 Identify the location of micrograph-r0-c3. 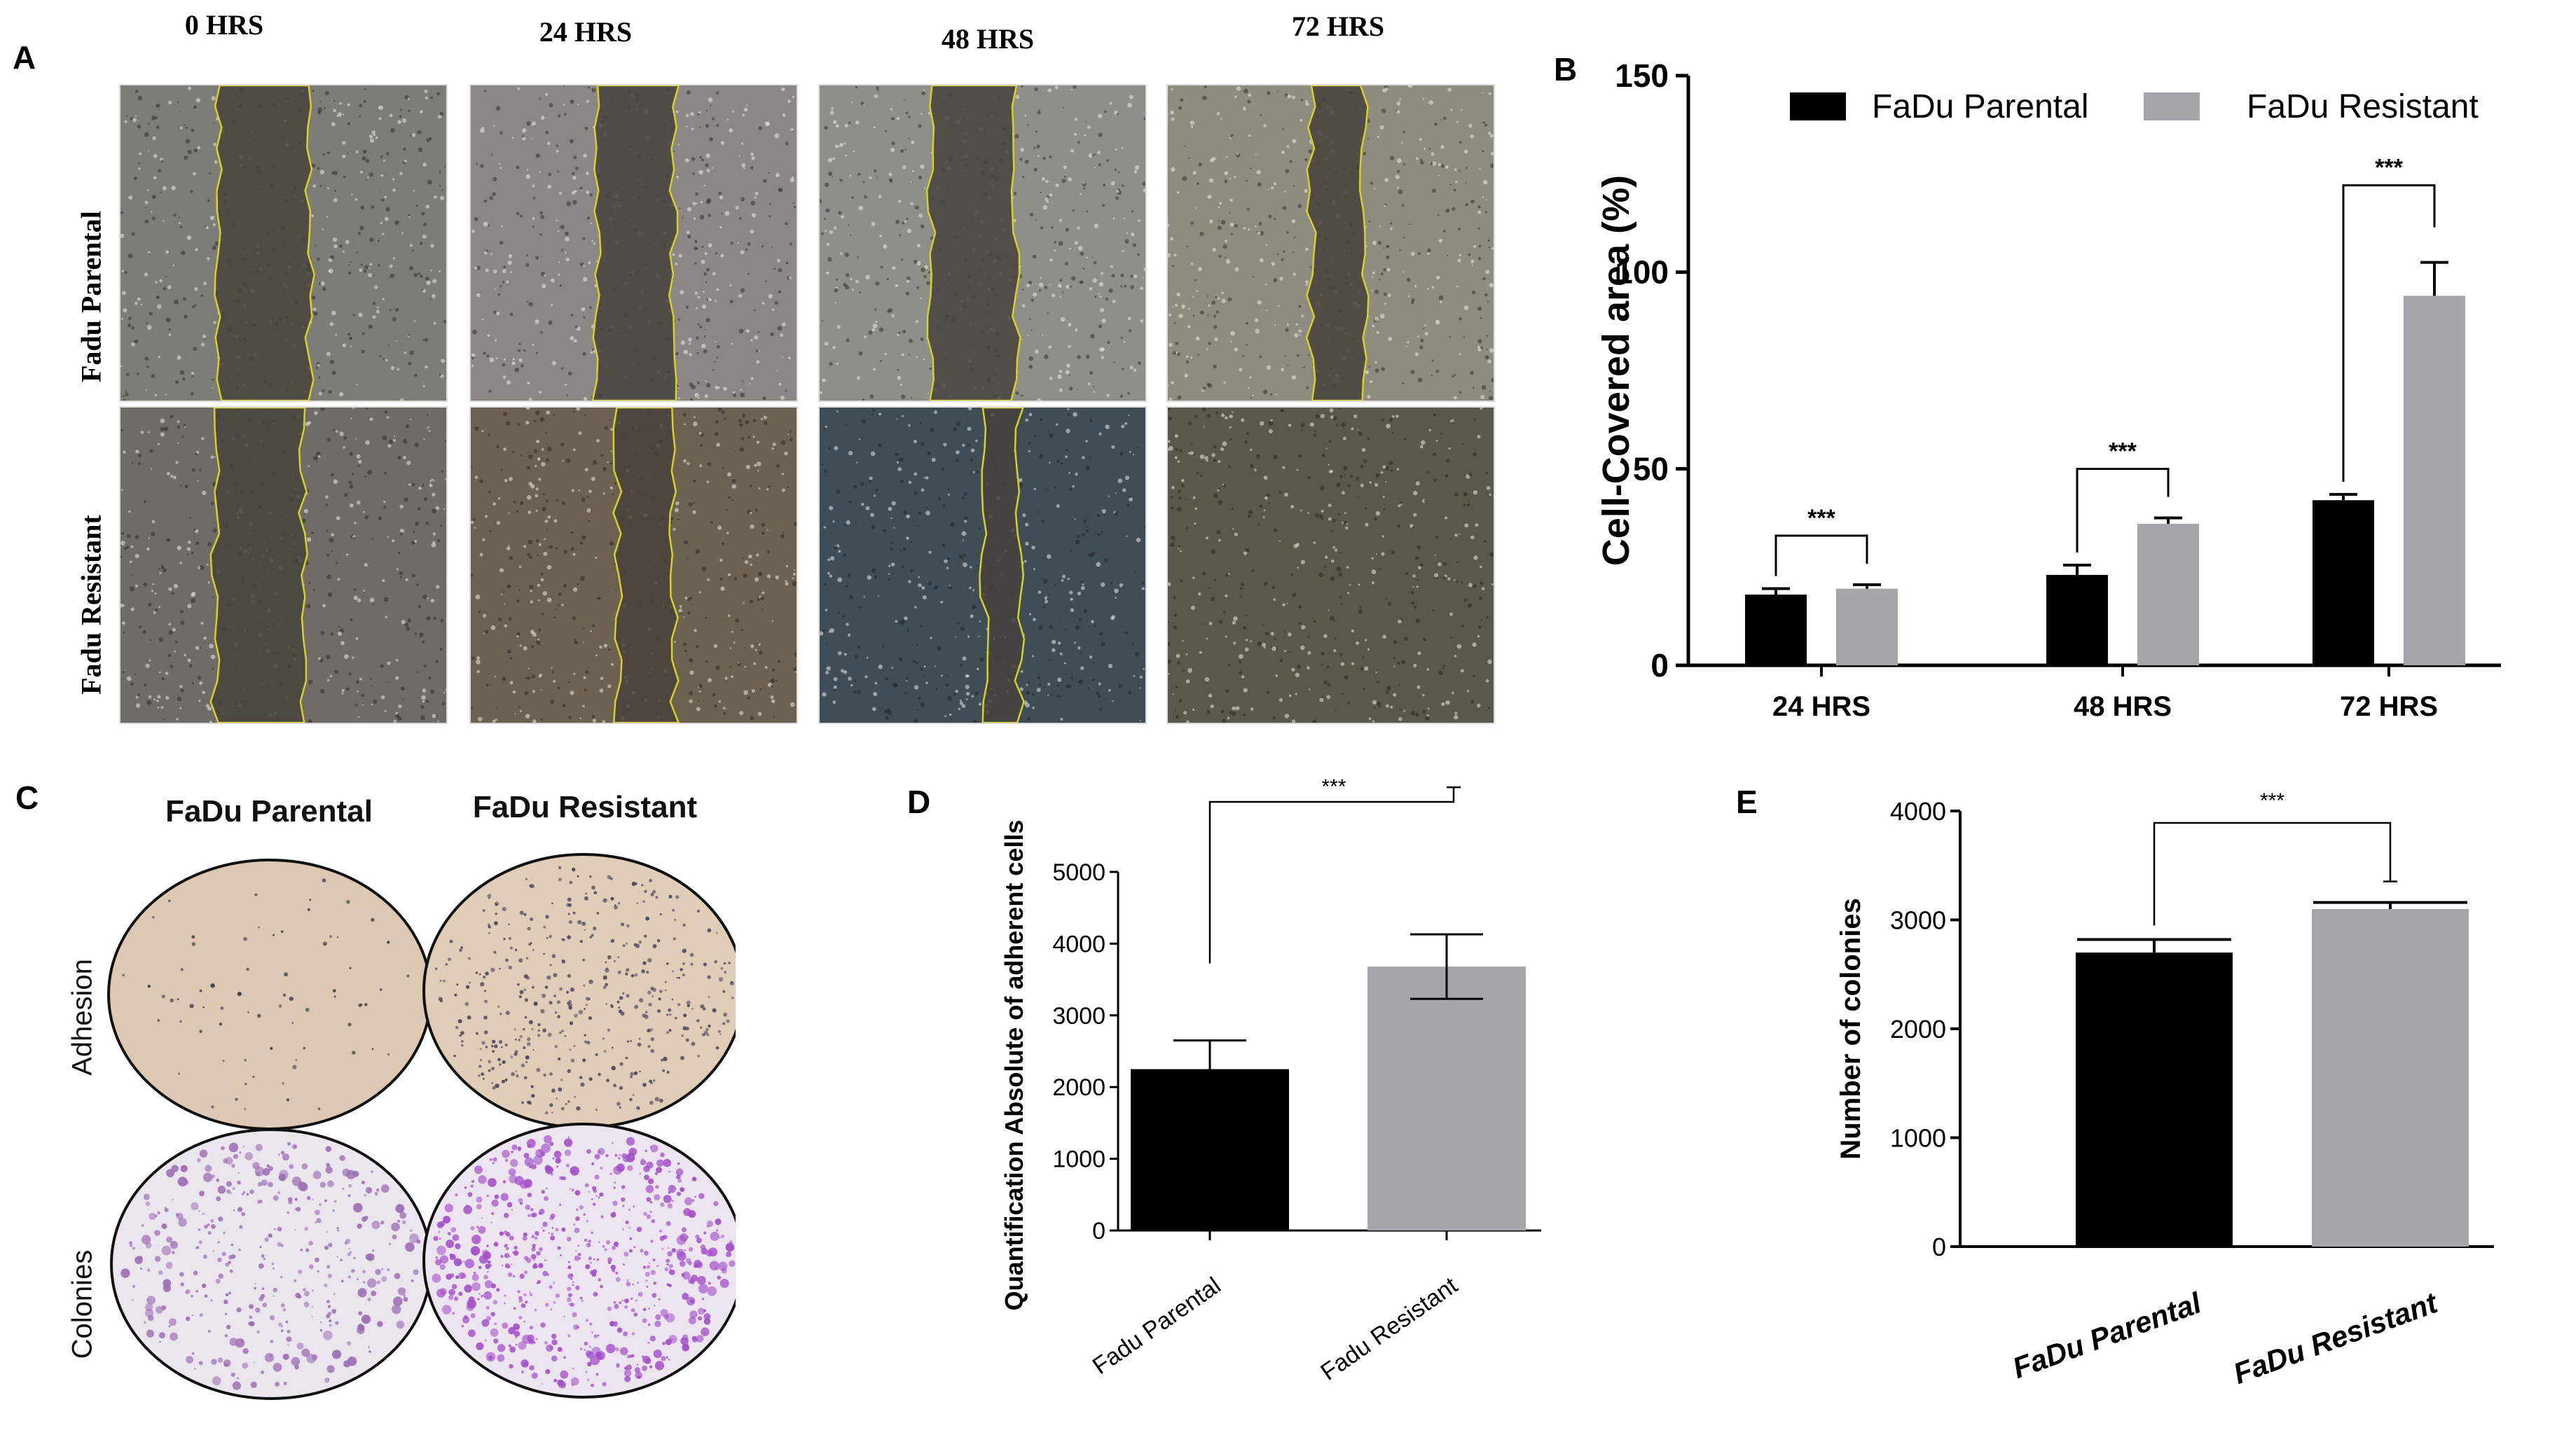
(1330, 243).